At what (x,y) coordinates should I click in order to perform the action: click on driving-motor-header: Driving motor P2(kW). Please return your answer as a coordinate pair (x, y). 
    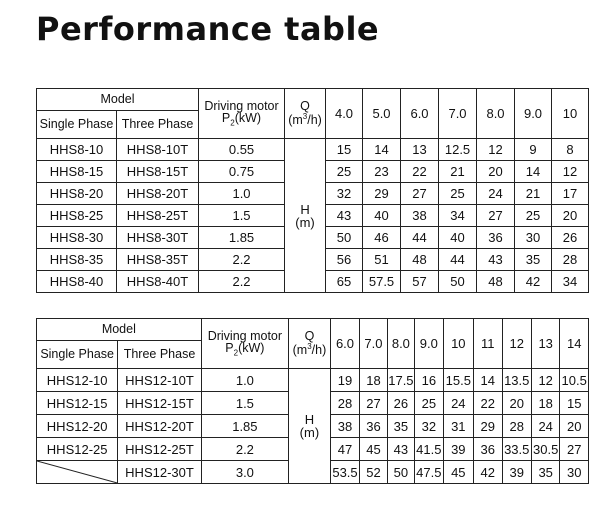
    Looking at the image, I should click on (242, 113).